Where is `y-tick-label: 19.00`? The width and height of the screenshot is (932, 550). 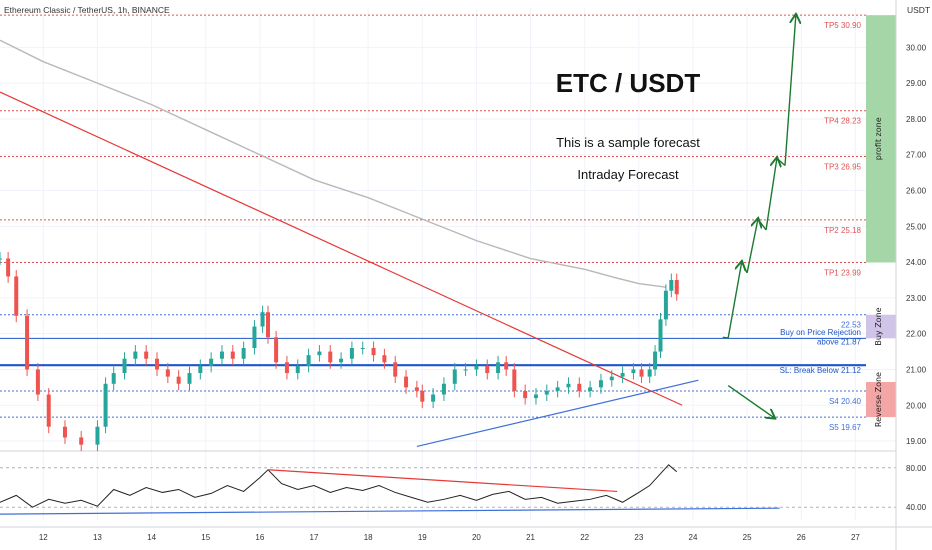
y-tick-label: 19.00 is located at coordinates (916, 441).